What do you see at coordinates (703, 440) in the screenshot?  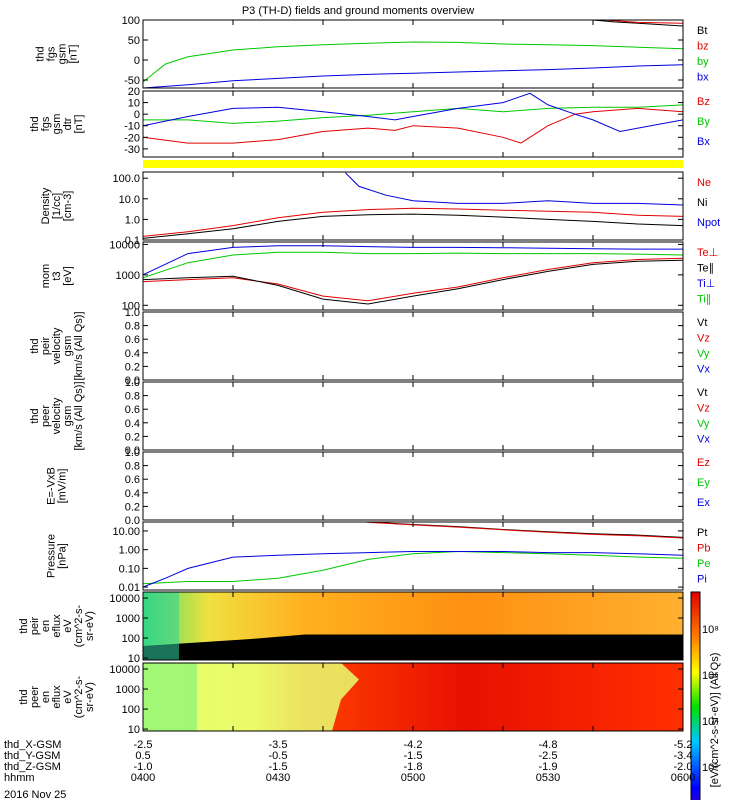 I see `legend-peer-velocity-3: Vx` at bounding box center [703, 440].